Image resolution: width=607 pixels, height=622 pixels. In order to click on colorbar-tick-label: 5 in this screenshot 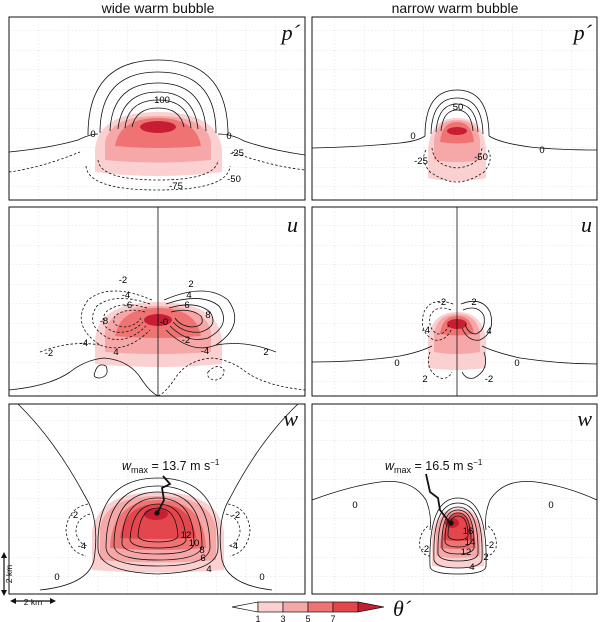, I will do `click(307, 618)`.